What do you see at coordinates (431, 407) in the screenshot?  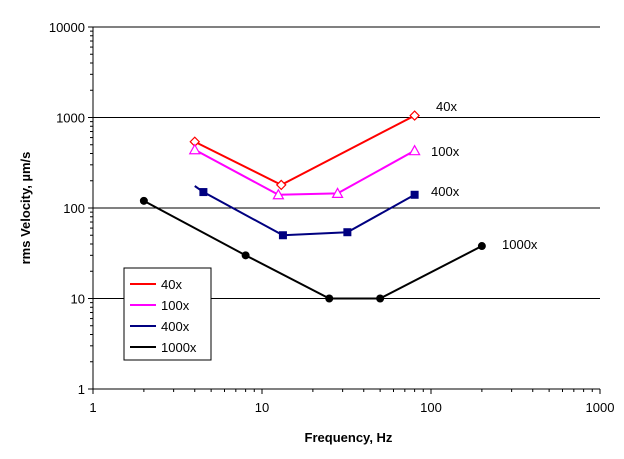 I see `x-tick-label-100: 100` at bounding box center [431, 407].